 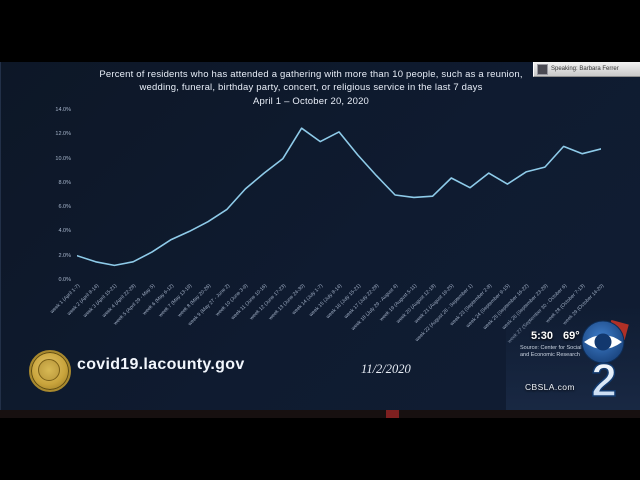 I want to click on studio-background-strip, so click(x=320, y=414).